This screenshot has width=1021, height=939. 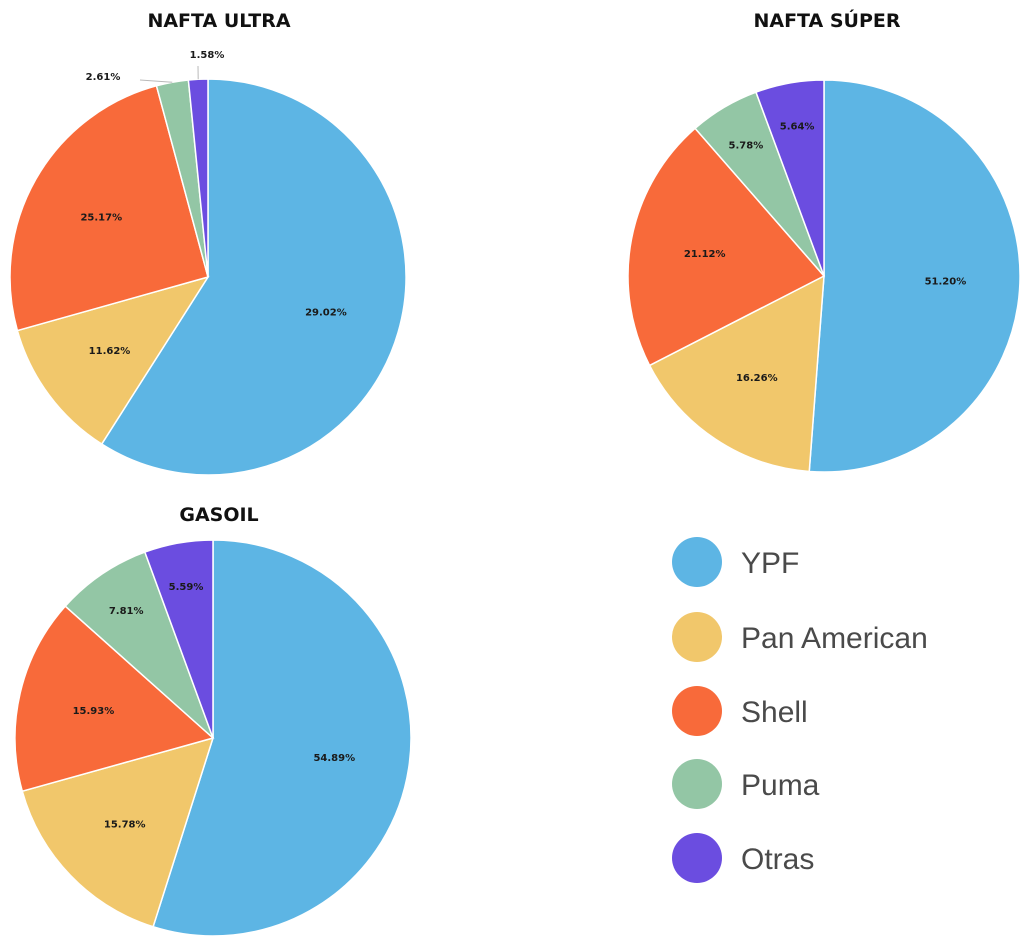 I want to click on legend-item-puma: Puma, so click(x=746, y=784).